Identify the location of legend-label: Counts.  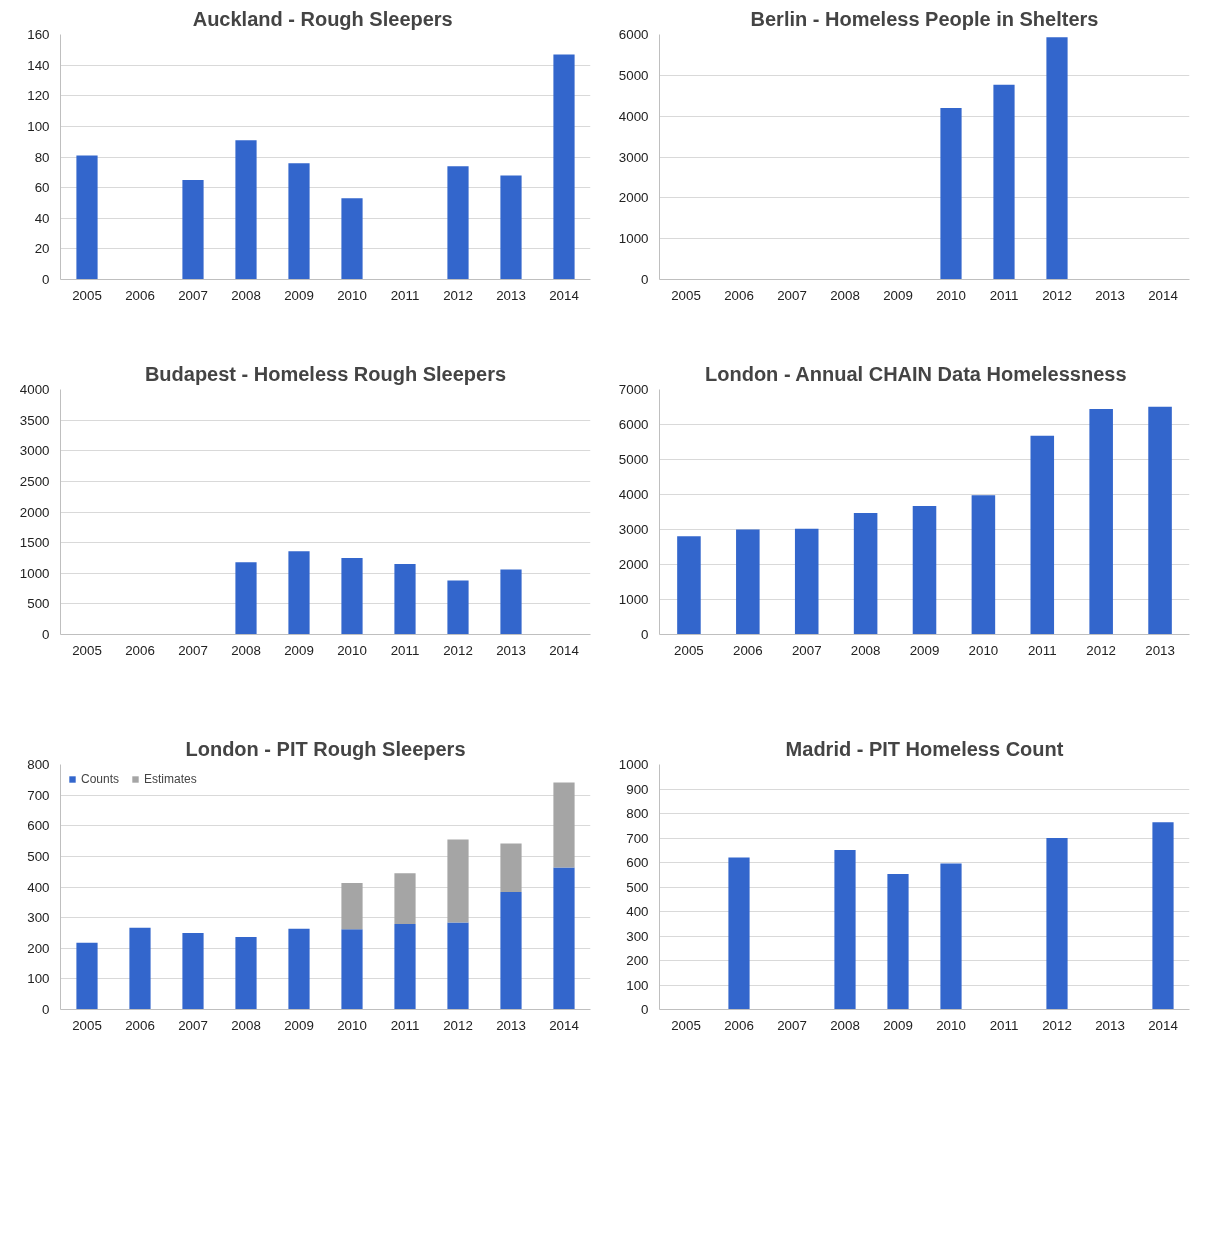
(100, 779).